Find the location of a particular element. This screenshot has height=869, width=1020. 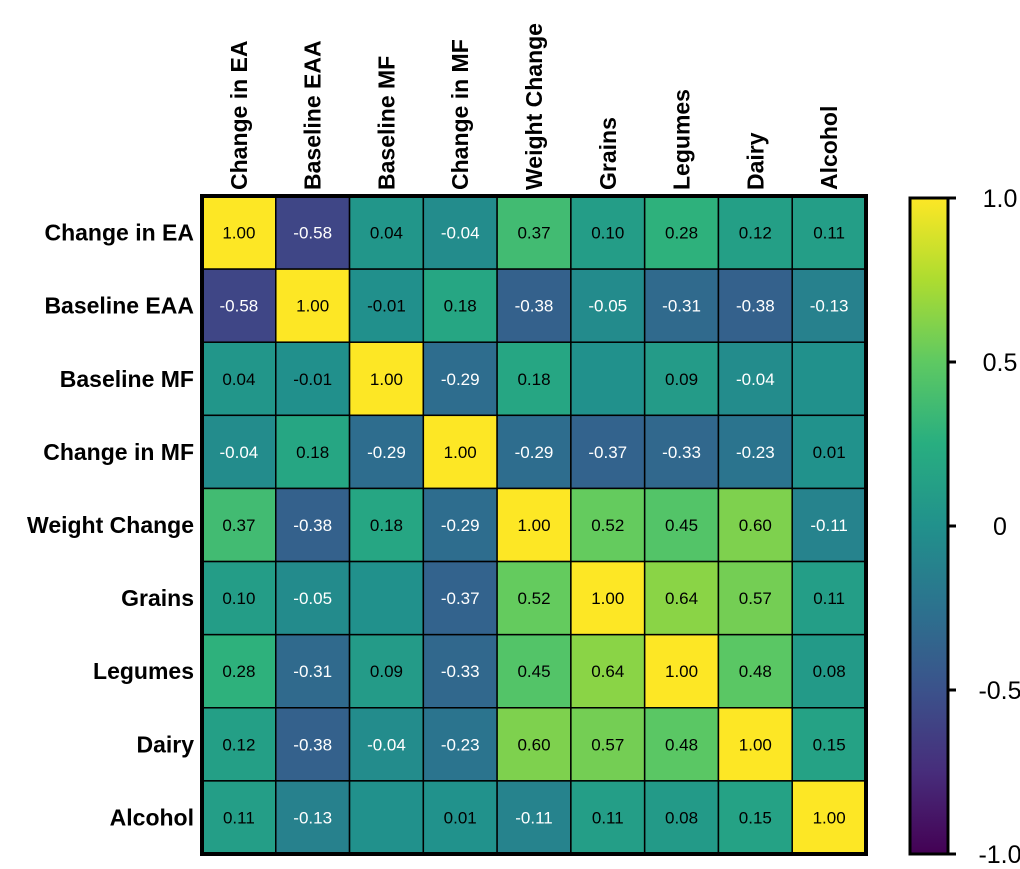

cell-value-label: 0.10 is located at coordinates (238, 598).